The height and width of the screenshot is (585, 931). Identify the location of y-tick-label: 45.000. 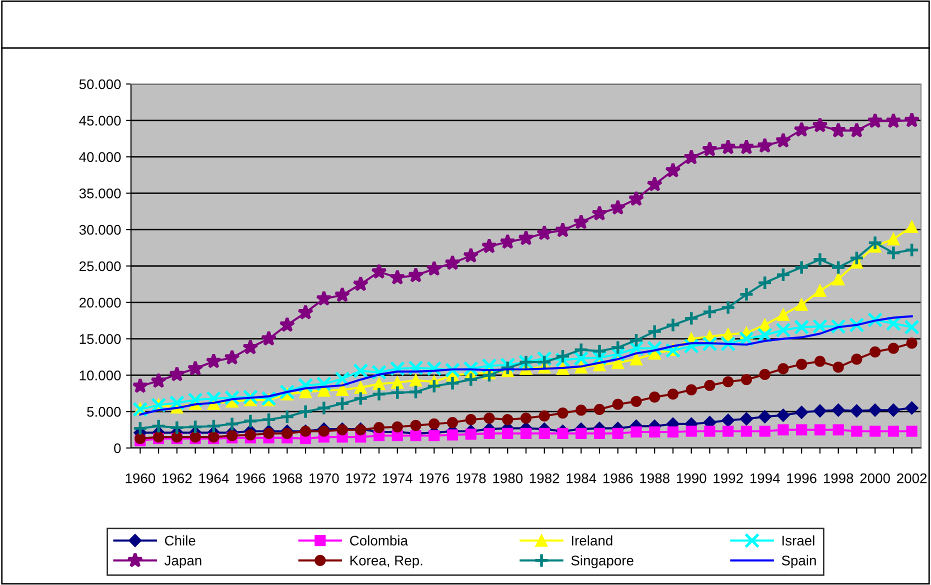
(100, 121).